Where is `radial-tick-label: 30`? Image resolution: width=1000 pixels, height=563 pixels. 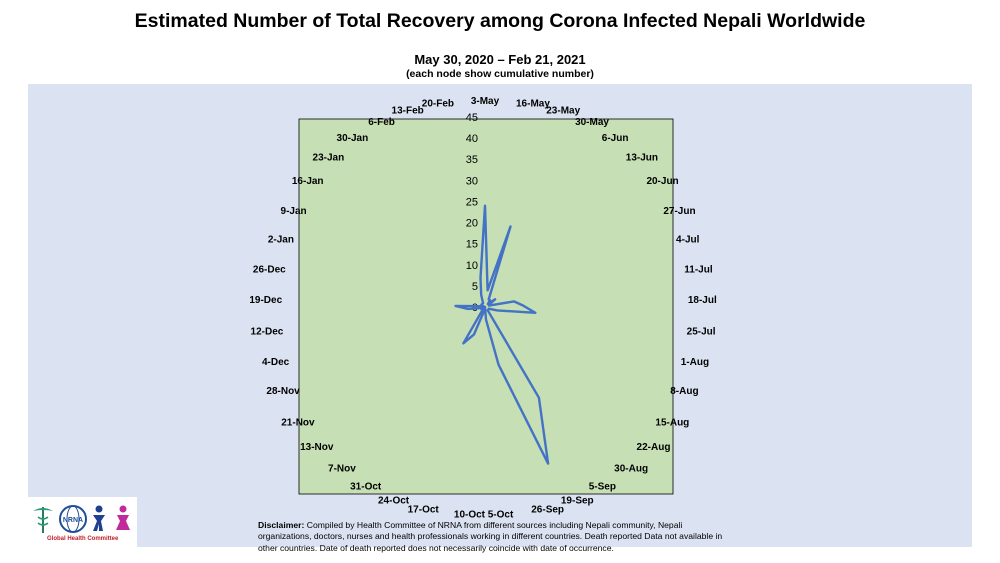 radial-tick-label: 30 is located at coordinates (472, 181).